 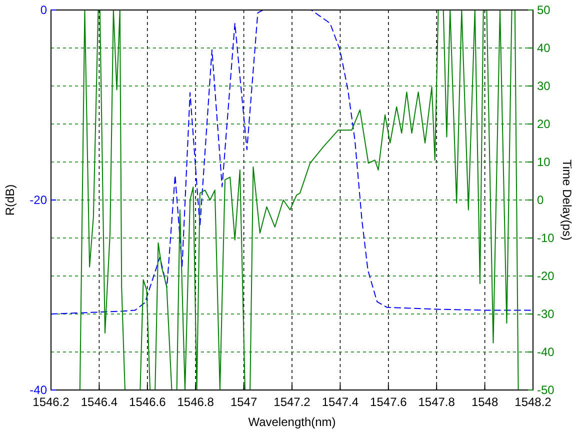 I want to click on x-tick-label: 1548.2, so click(x=533, y=402).